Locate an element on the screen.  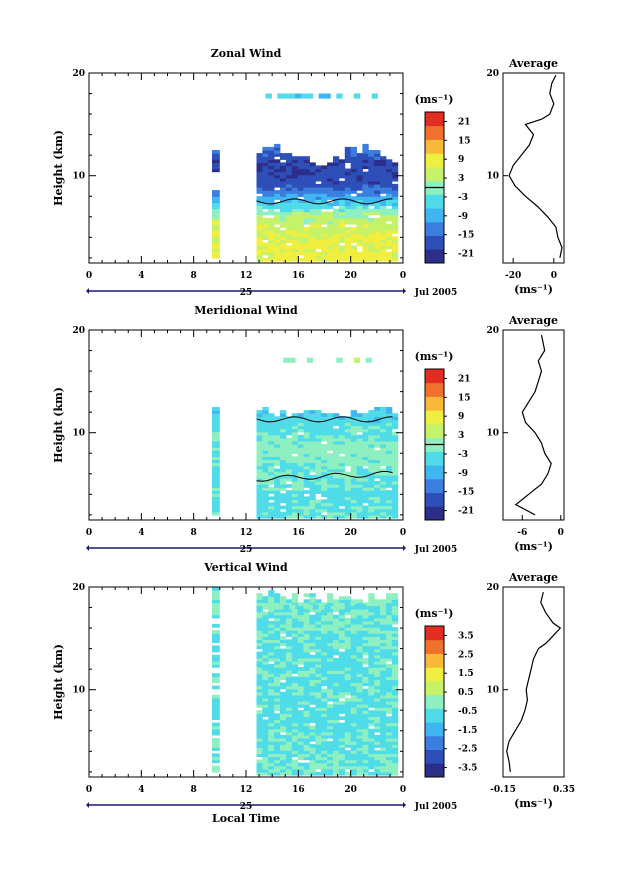
x-tick-label: 4 is located at coordinates (141, 276).